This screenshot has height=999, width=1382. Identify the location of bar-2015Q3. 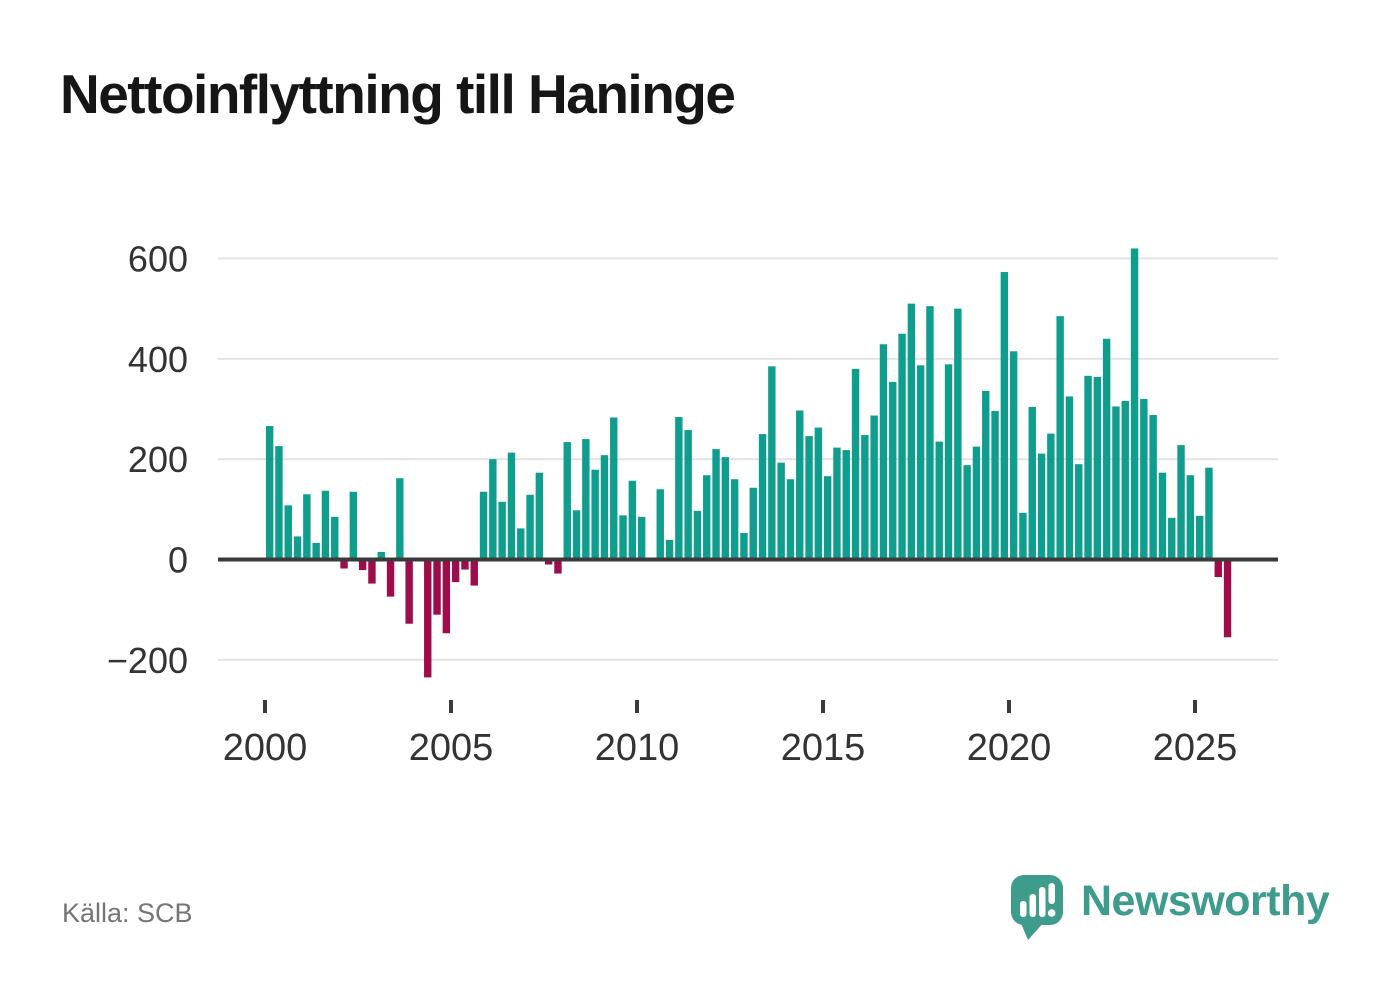
(846, 505).